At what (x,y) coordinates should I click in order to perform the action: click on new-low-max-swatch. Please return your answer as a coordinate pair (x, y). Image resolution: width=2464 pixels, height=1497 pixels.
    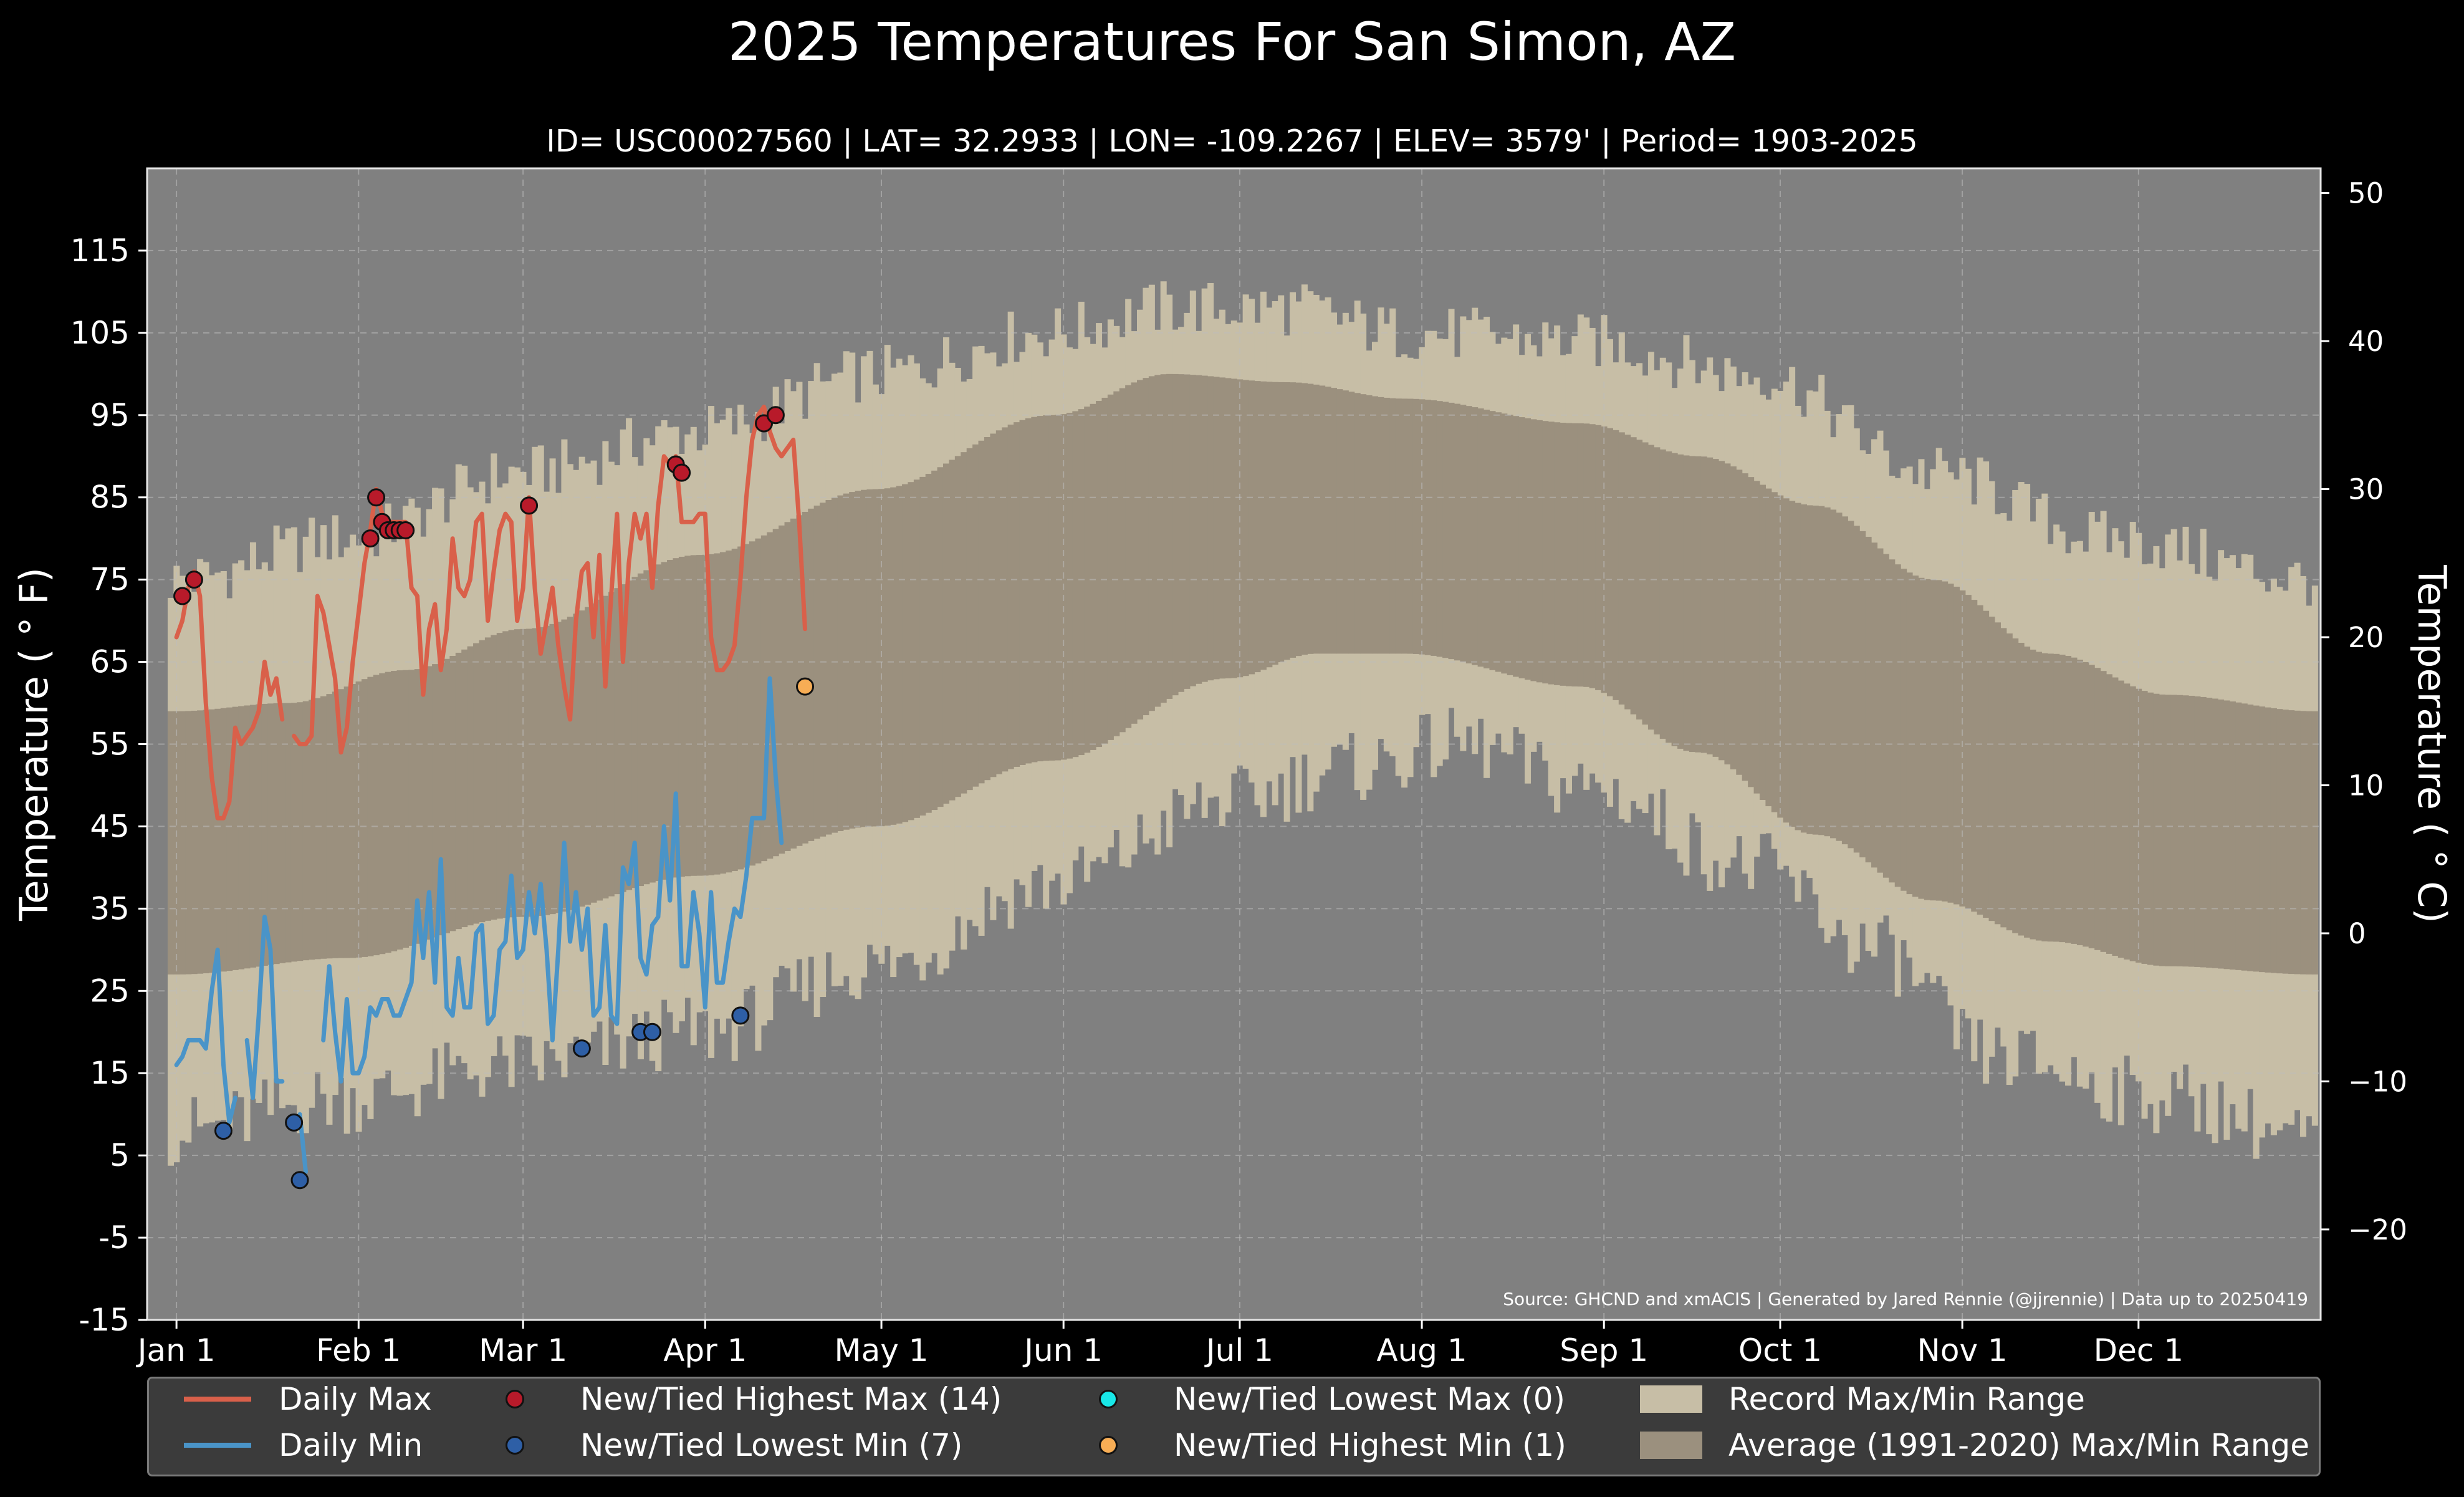
    Looking at the image, I should click on (1108, 1399).